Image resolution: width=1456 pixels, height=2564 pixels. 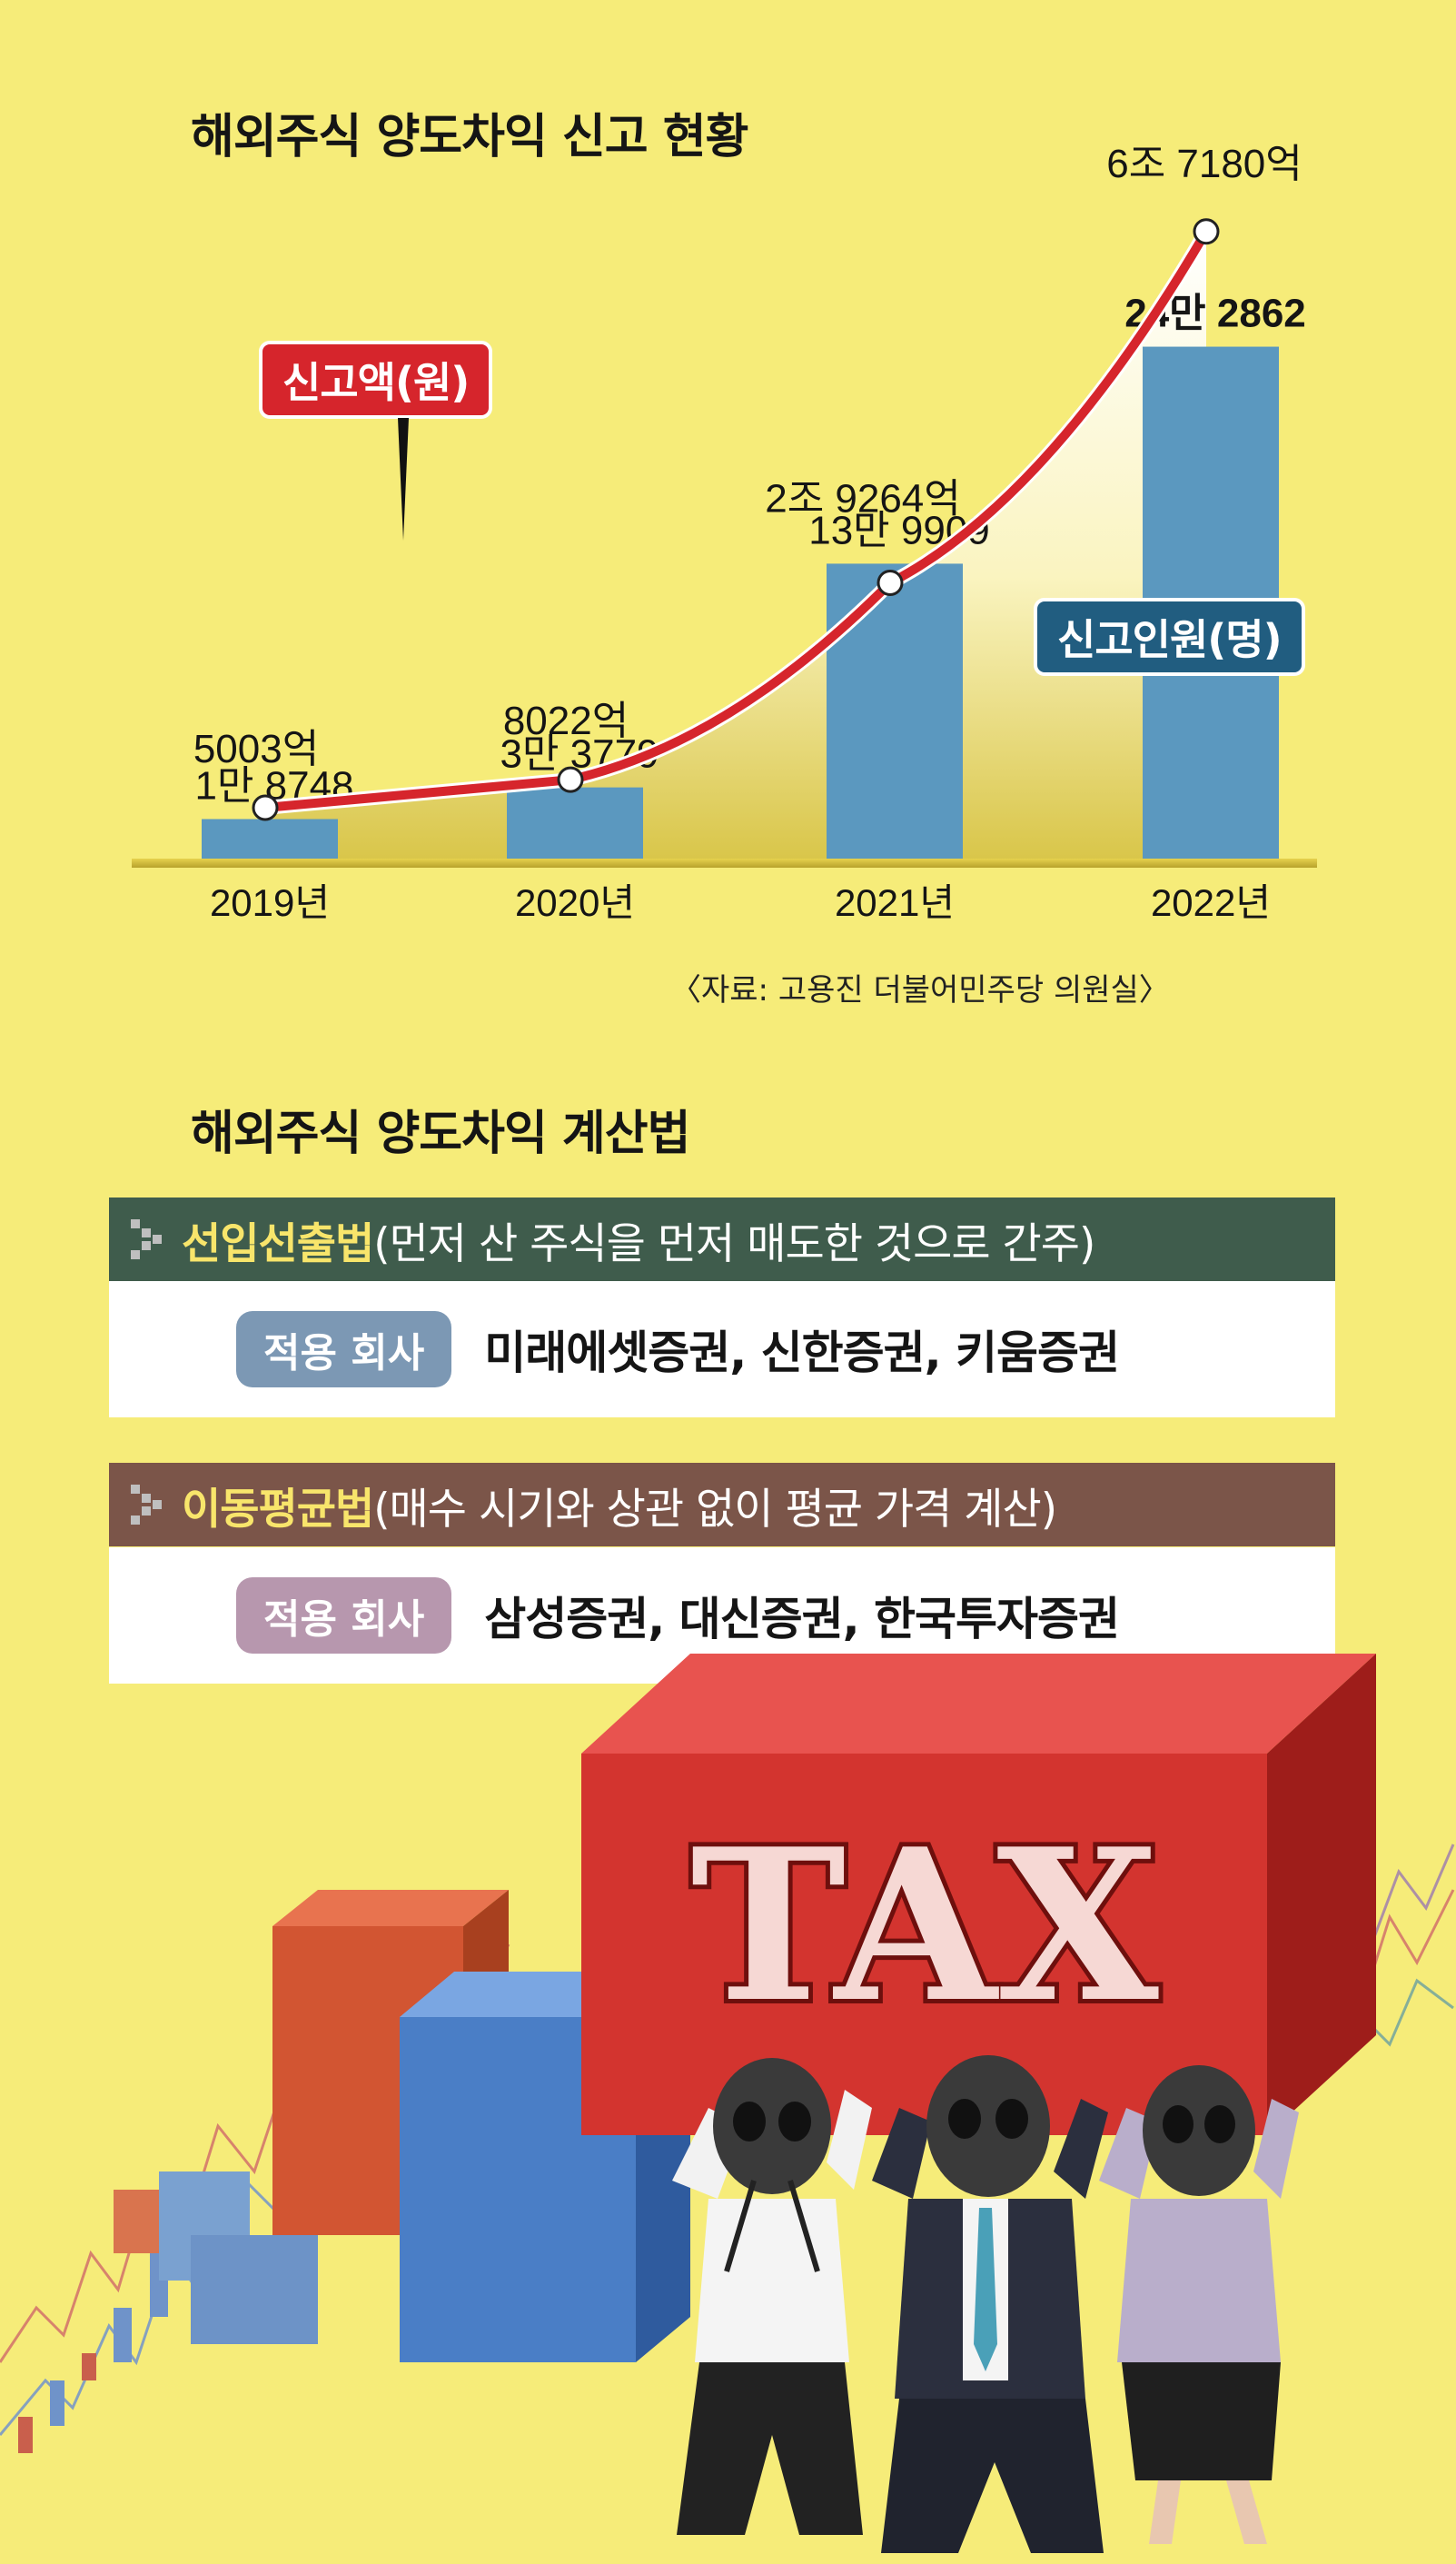 What do you see at coordinates (802, 1619) in the screenshot?
I see `firms-avg: 삼성증권, 대신증권, 한국투자증권` at bounding box center [802, 1619].